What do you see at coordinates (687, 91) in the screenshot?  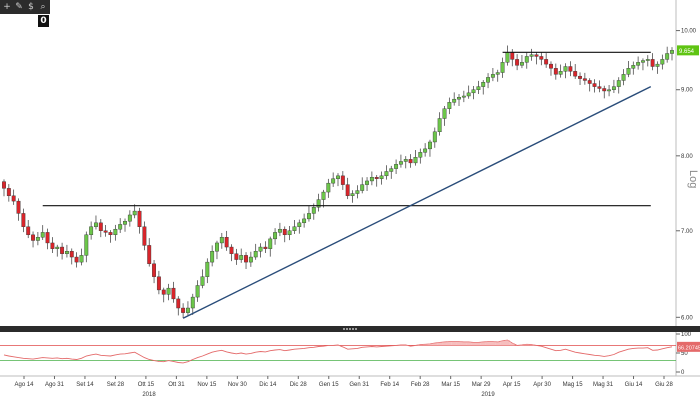 I see `price-tick-label: 9.00` at bounding box center [687, 91].